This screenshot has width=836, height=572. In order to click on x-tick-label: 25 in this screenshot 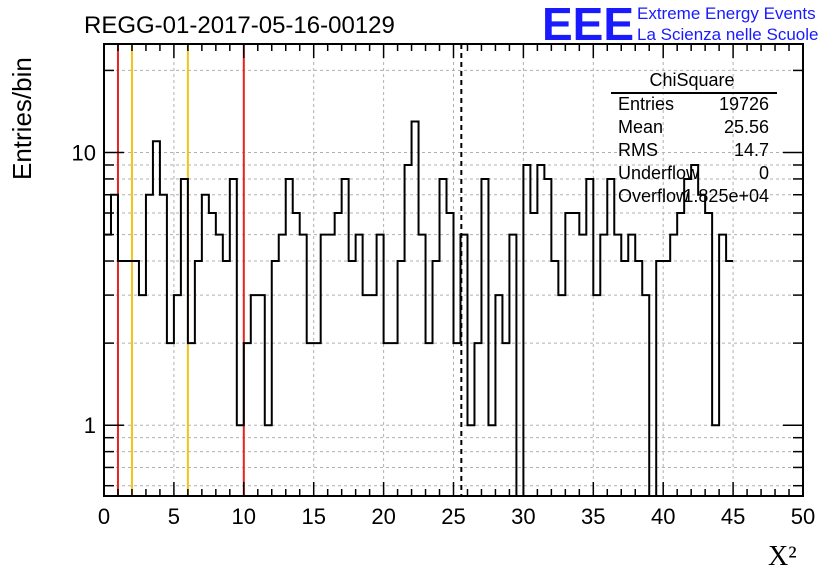, I will do `click(453, 516)`.